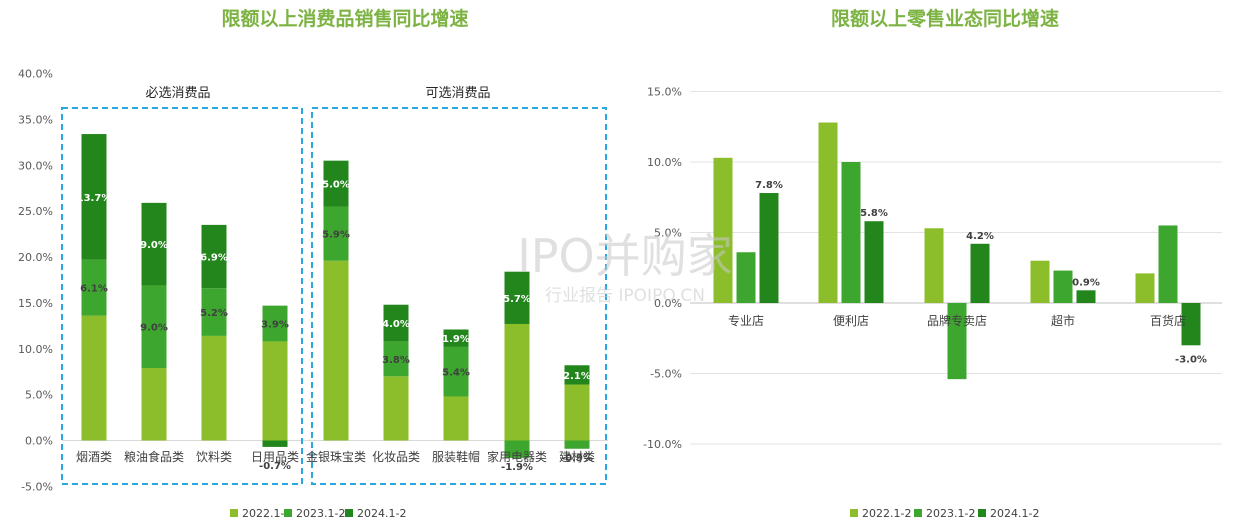 The width and height of the screenshot is (1250, 532). What do you see at coordinates (851, 321) in the screenshot?
I see `category-label: 便利店` at bounding box center [851, 321].